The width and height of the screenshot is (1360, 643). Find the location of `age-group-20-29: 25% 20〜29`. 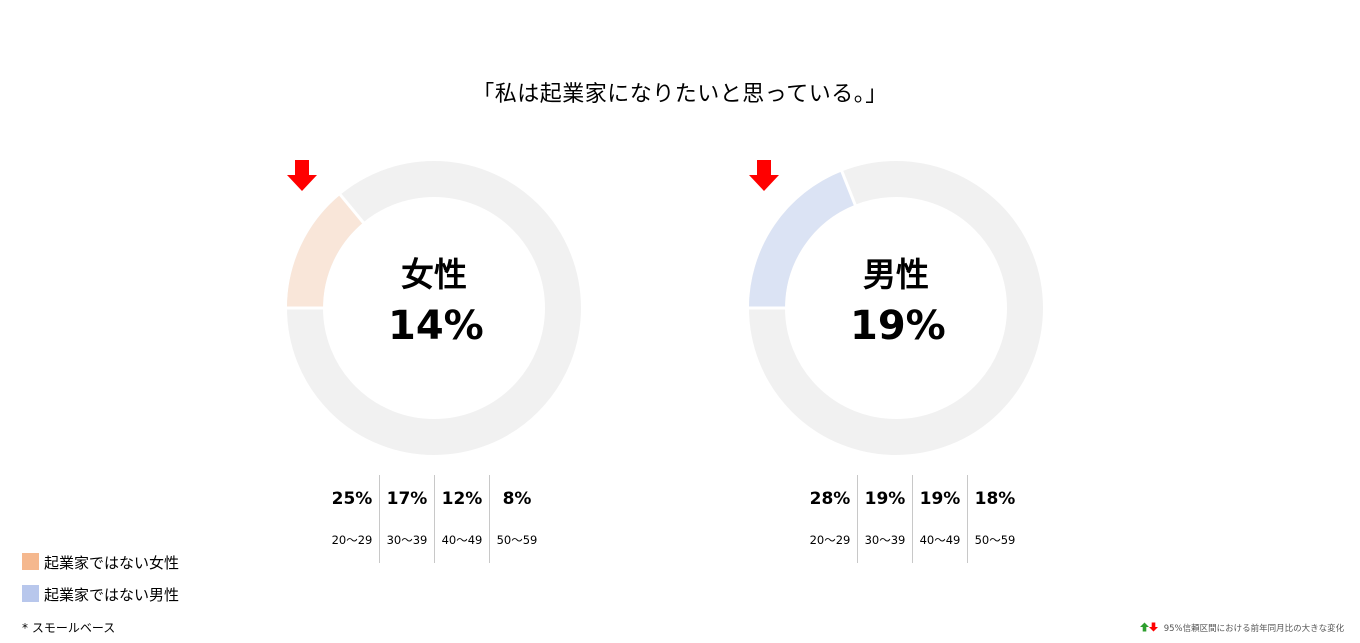

age-group-20-29: 25% 20〜29 is located at coordinates (352, 519).